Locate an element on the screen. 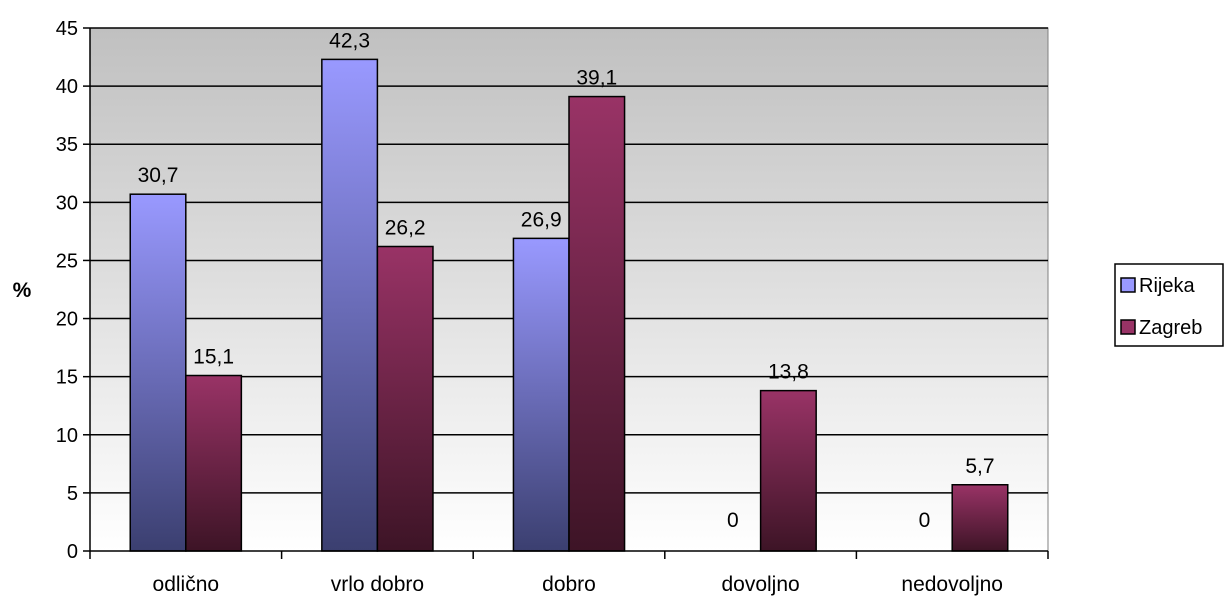  y-tick-label: 15 is located at coordinates (67, 378).